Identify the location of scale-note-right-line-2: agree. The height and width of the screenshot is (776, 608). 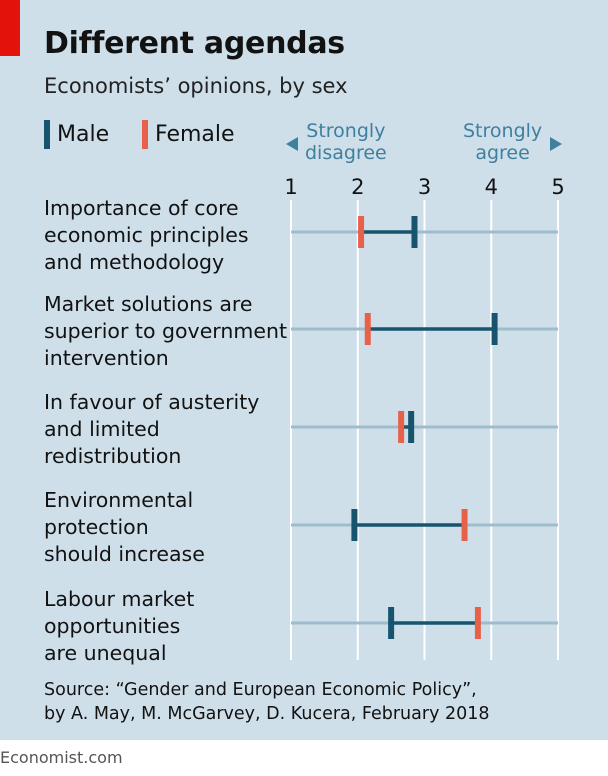
(502, 153).